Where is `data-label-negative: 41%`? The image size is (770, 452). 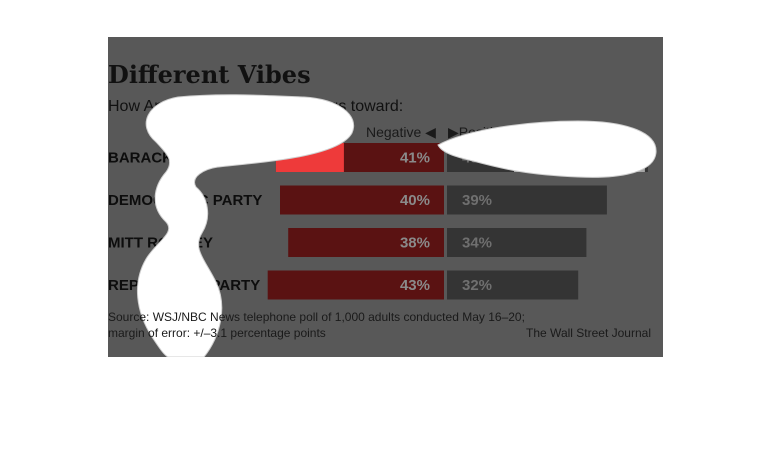 data-label-negative: 41% is located at coordinates (415, 158).